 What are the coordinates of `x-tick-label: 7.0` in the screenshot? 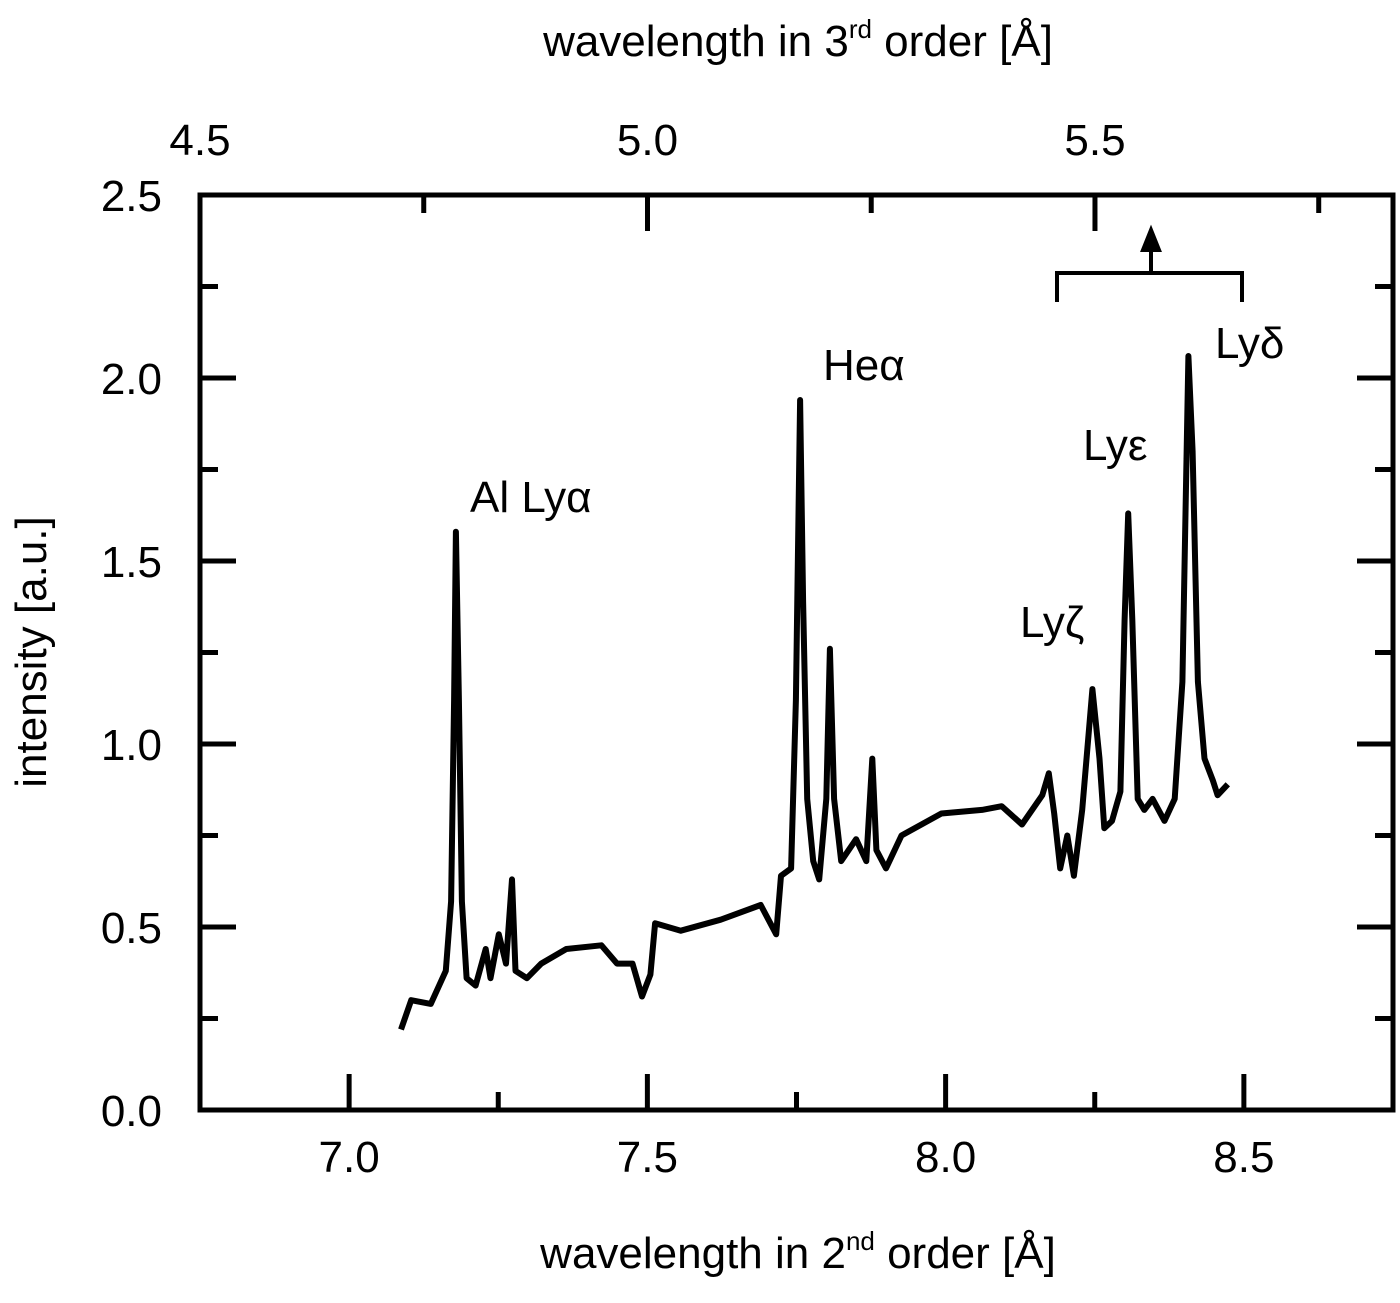 It's located at (349, 1157).